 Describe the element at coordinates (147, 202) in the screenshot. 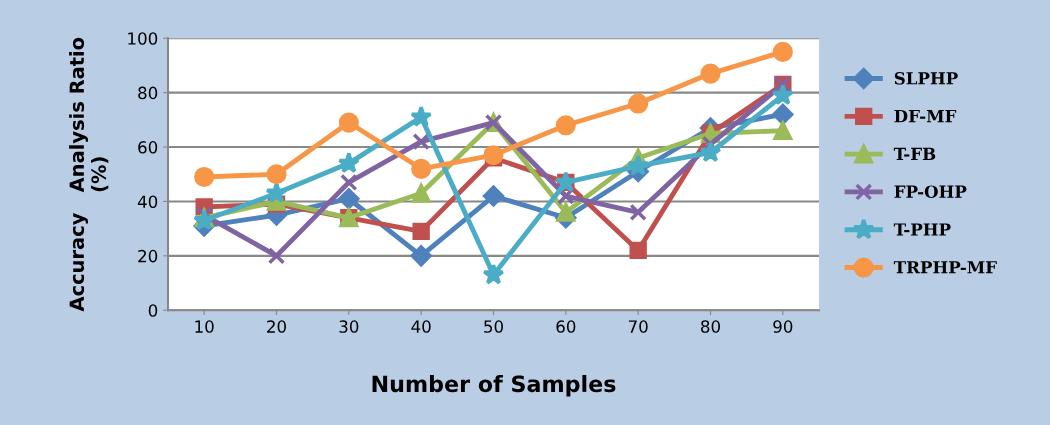

I see `y-tick-label: 40` at that location.